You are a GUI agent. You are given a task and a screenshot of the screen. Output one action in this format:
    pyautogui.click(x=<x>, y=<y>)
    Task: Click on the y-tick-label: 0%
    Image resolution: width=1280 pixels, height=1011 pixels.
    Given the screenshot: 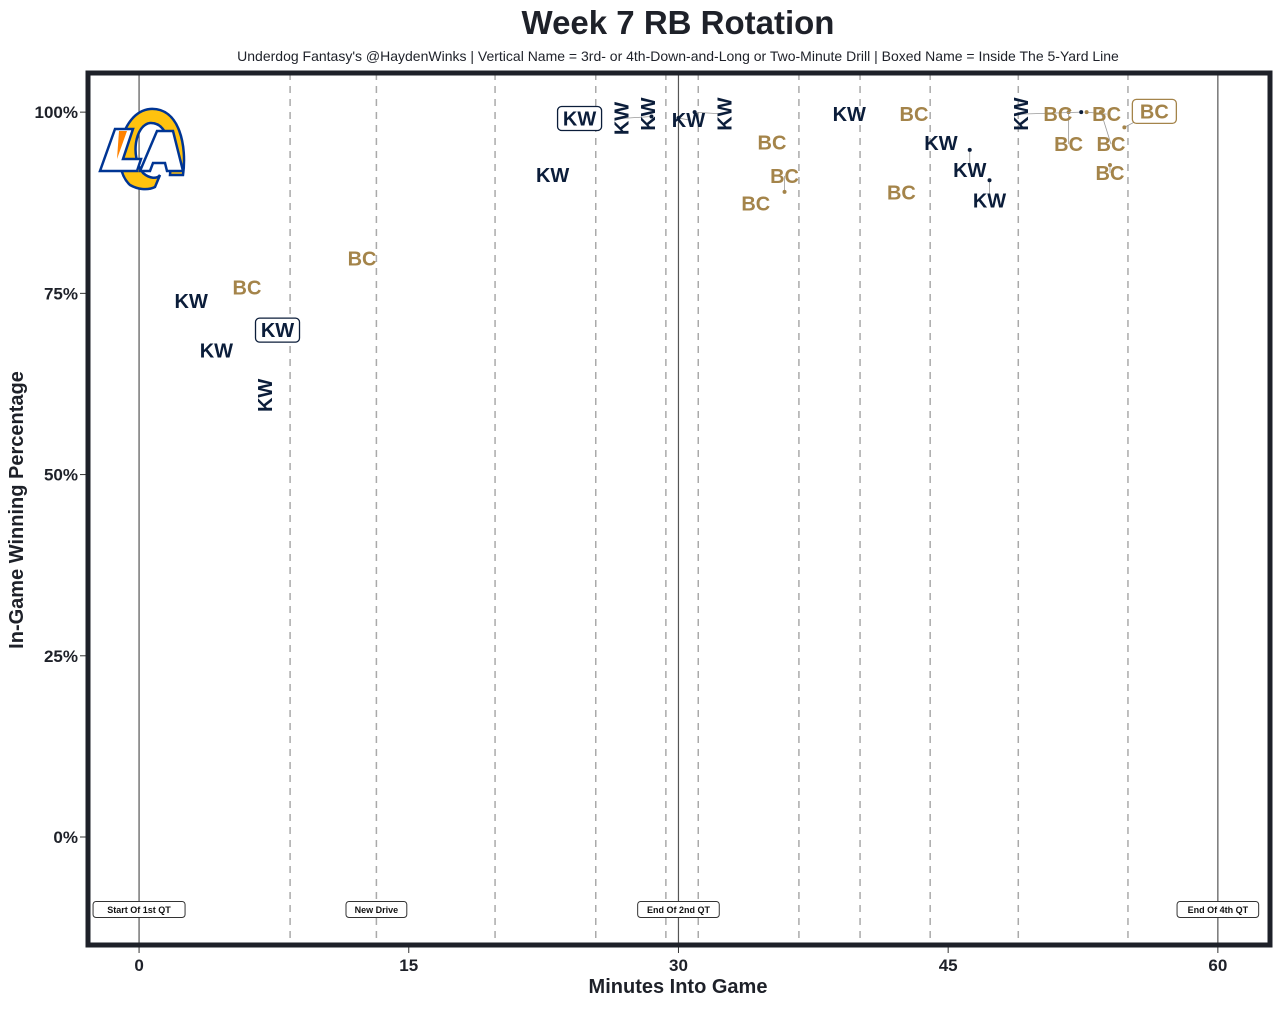 What is the action you would take?
    pyautogui.click(x=65, y=837)
    